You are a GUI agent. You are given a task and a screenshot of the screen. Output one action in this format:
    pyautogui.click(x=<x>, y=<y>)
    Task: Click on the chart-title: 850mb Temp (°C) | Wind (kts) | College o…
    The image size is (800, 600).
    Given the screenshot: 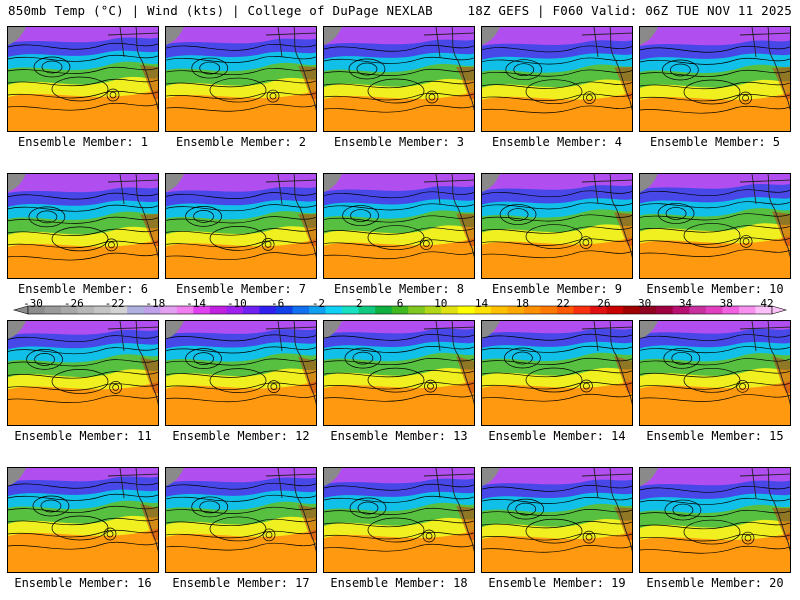 What is the action you would take?
    pyautogui.click(x=220, y=10)
    